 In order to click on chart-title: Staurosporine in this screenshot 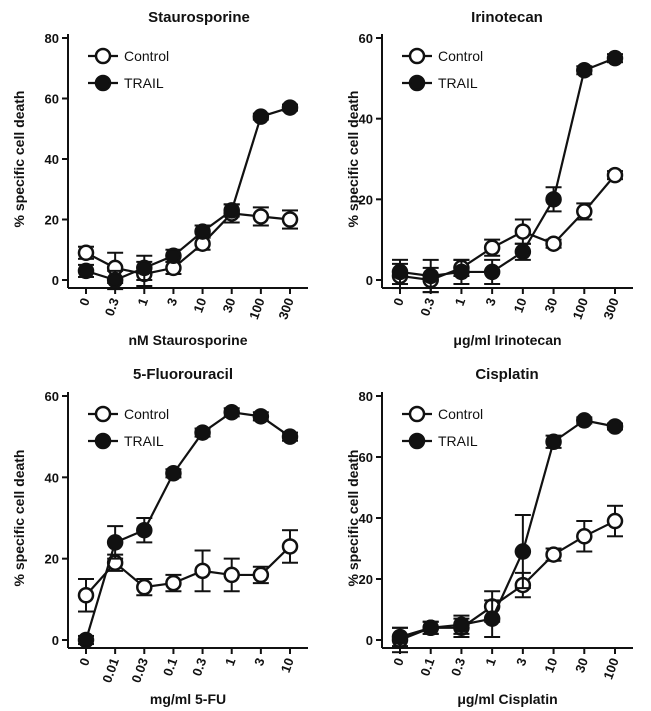, I will do `click(199, 17)`.